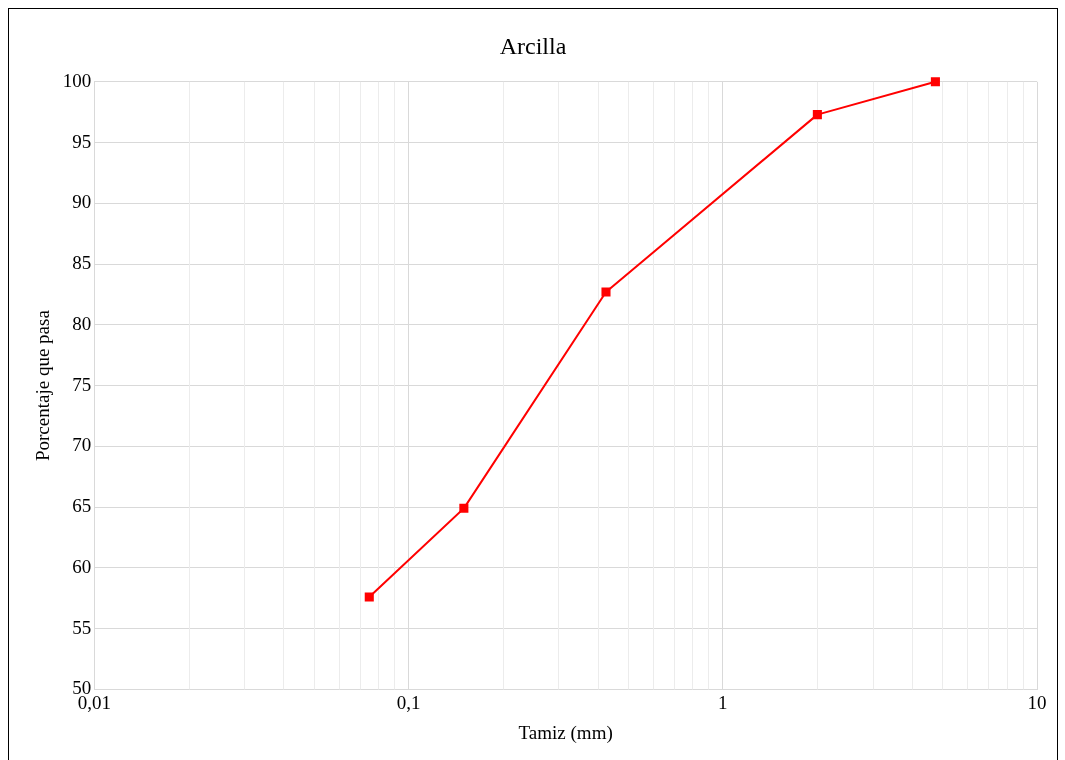 The image size is (1065, 760). What do you see at coordinates (82, 566) in the screenshot?
I see `y-tick-label: 60` at bounding box center [82, 566].